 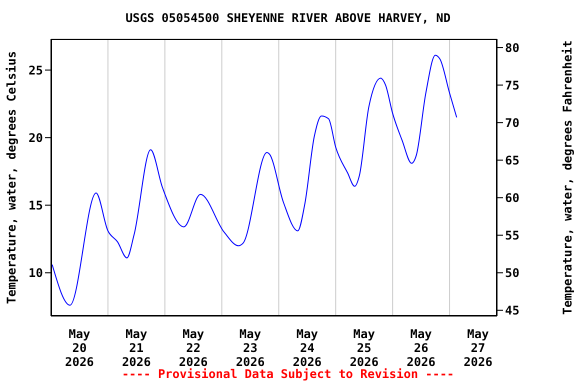 I want to click on text: ---- Provisional Data Subject to Revision ----, so click(x=288, y=374).